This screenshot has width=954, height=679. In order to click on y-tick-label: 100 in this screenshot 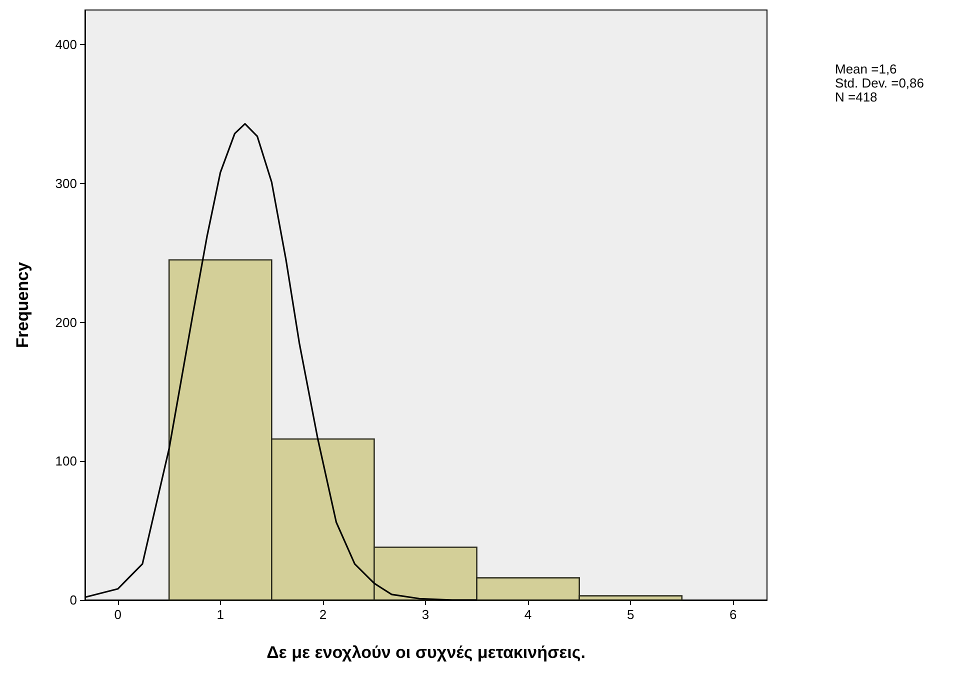, I will do `click(66, 461)`.